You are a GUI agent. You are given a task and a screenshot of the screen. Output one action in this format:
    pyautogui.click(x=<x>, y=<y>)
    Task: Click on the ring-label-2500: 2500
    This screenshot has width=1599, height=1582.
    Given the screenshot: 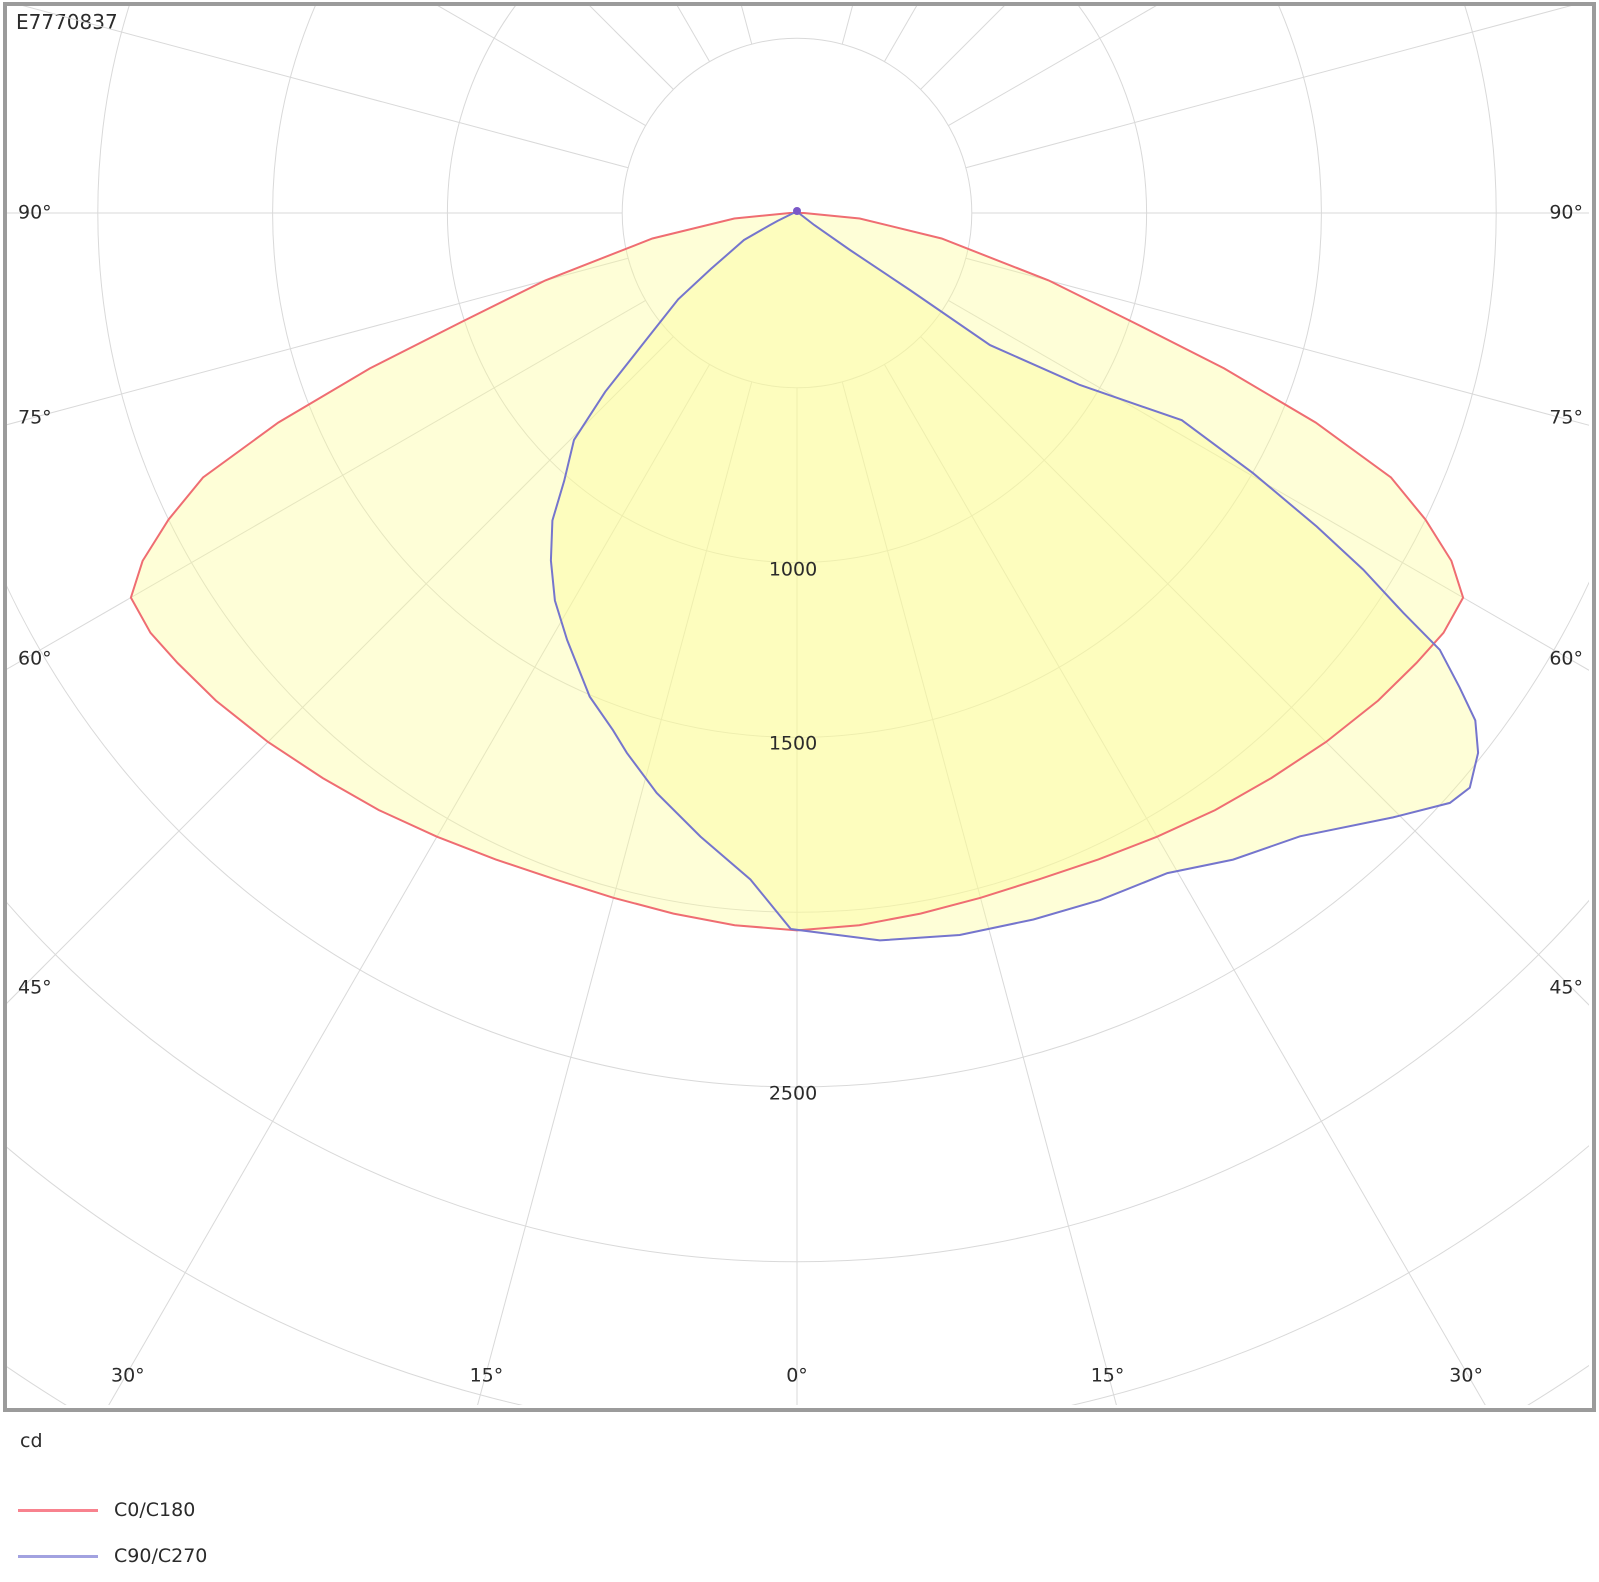 What is the action you would take?
    pyautogui.click(x=793, y=1093)
    